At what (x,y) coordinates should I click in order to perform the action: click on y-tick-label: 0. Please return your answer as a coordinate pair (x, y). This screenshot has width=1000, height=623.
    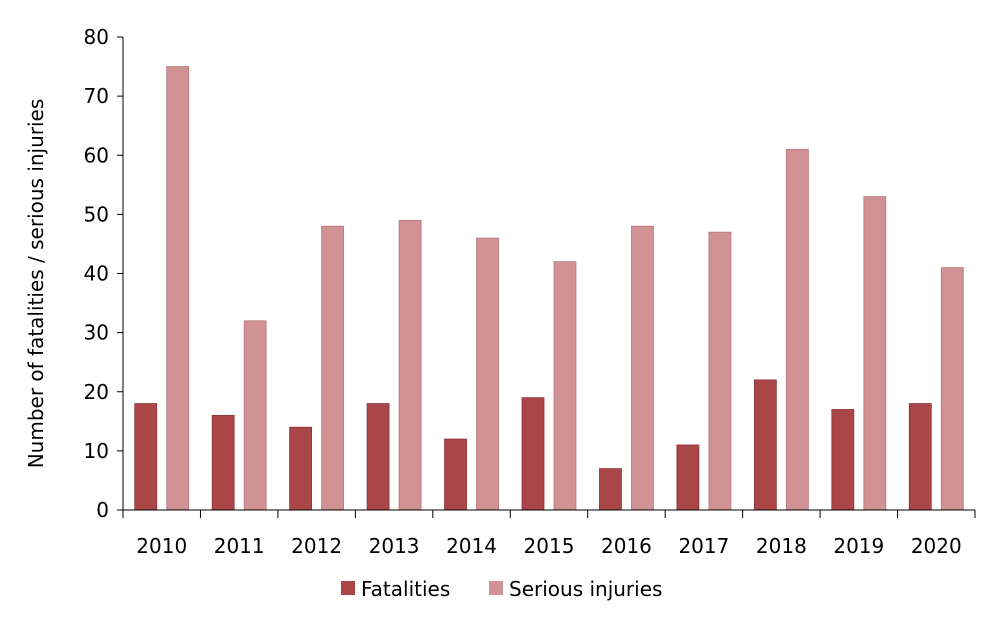
    Looking at the image, I should click on (102, 510).